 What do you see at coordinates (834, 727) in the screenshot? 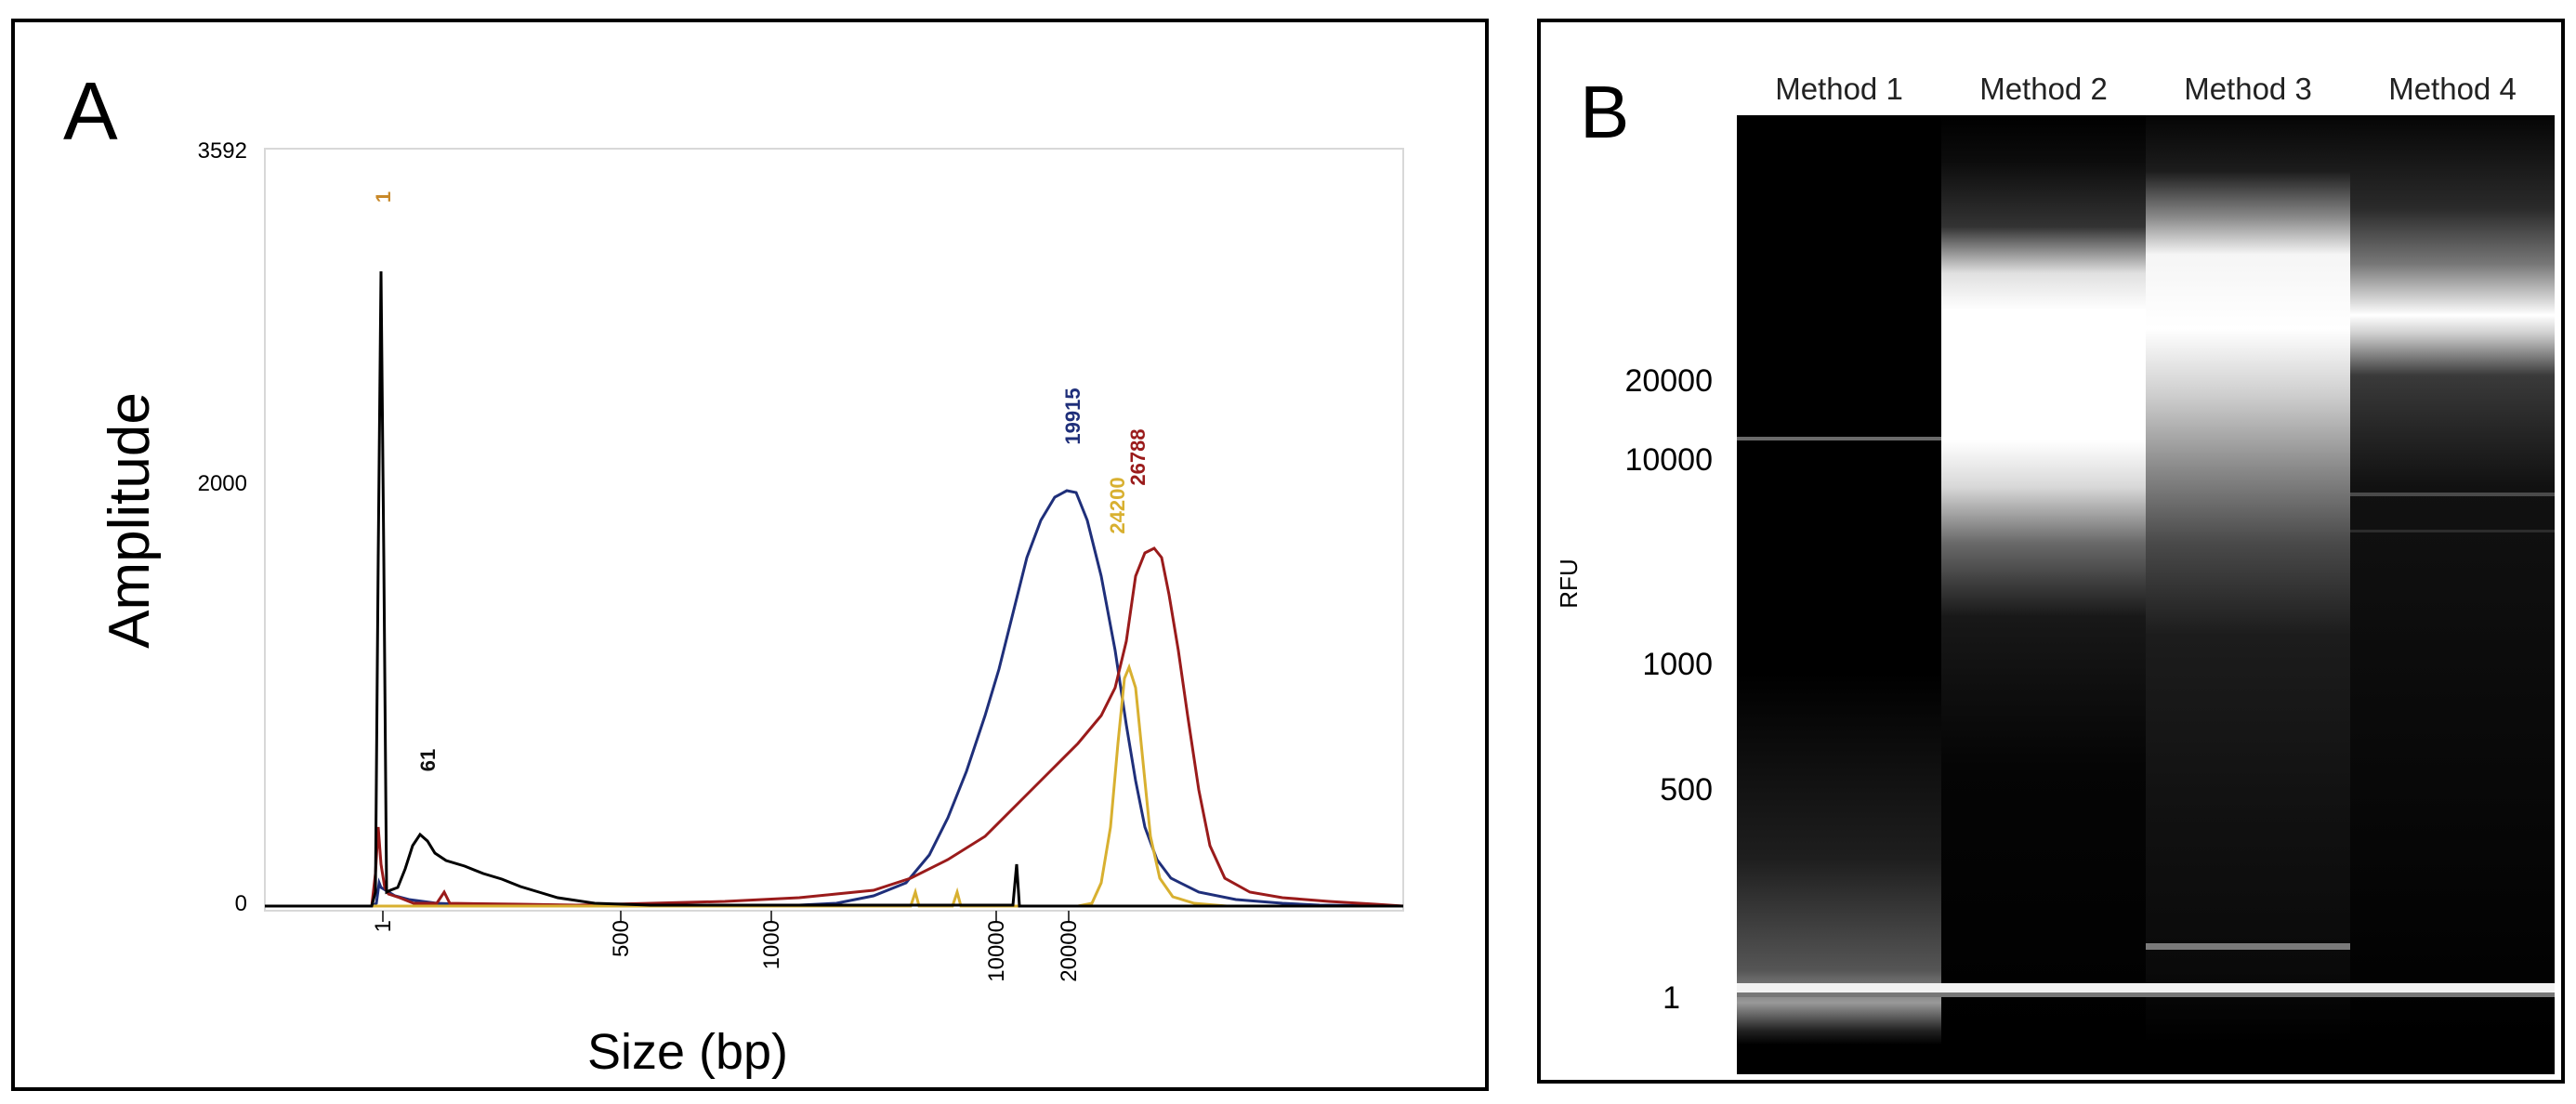
I see `series-red-line` at bounding box center [834, 727].